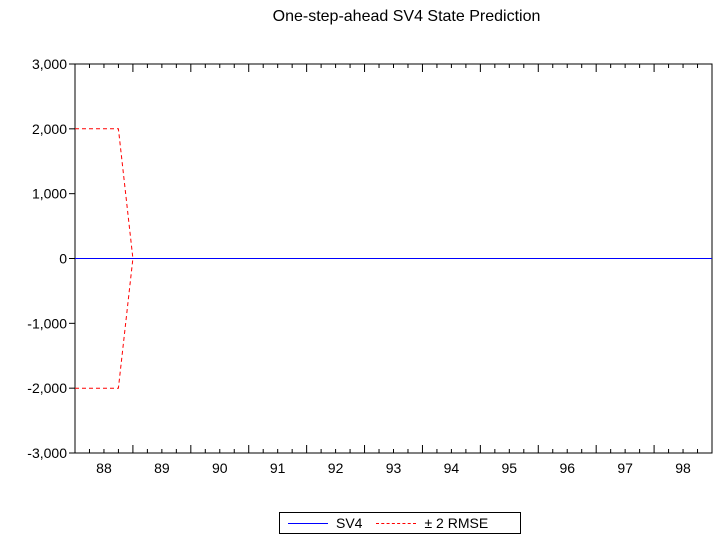 This screenshot has height=538, width=713. Describe the element at coordinates (567, 468) in the screenshot. I see `x-tick-label: 96` at that location.